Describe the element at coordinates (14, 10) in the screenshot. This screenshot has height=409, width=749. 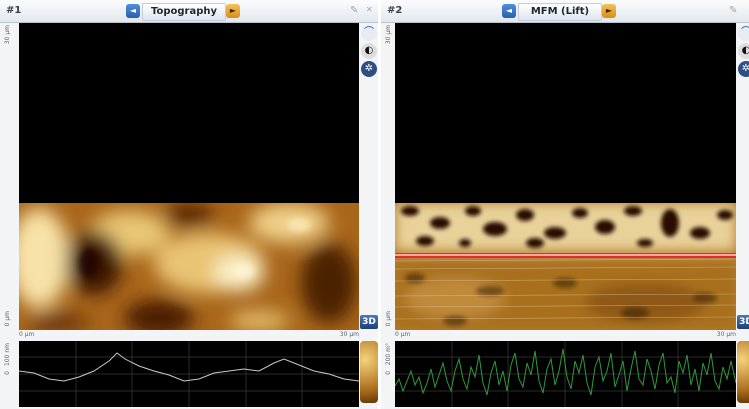
I see `panel-number: #1` at that location.